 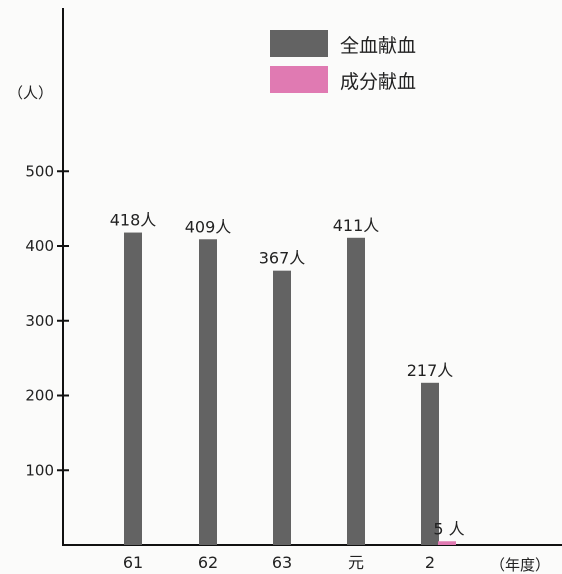 What do you see at coordinates (430, 370) in the screenshot?
I see `data-label-whole-blood-2: 217人` at bounding box center [430, 370].